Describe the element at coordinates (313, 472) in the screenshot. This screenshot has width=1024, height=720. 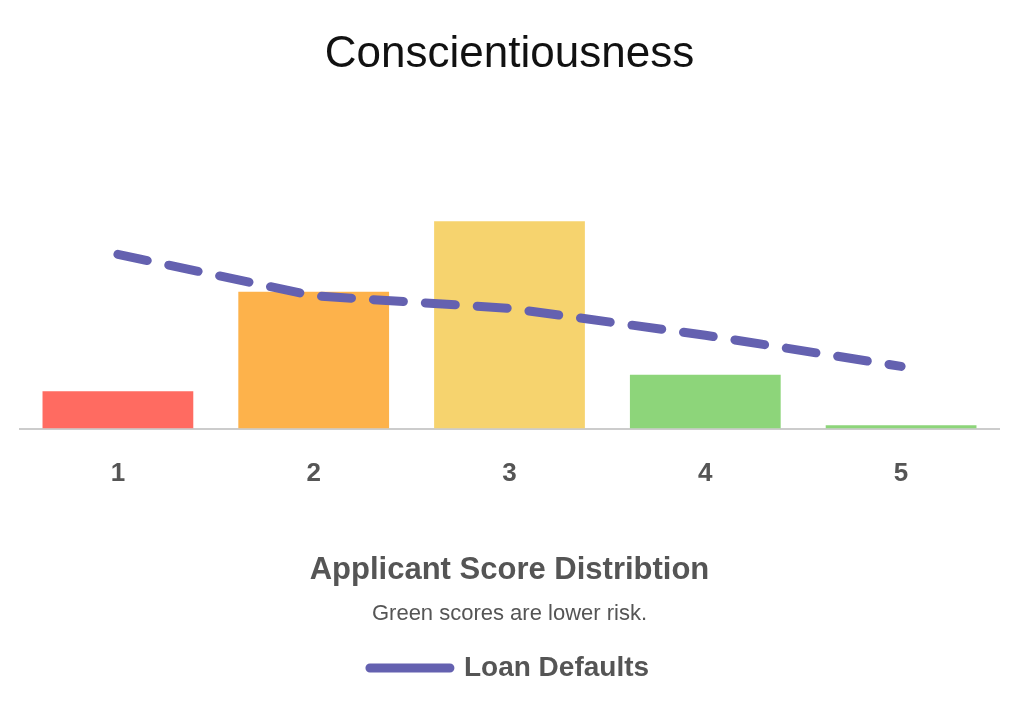
I see `x-tick-label: 2` at that location.